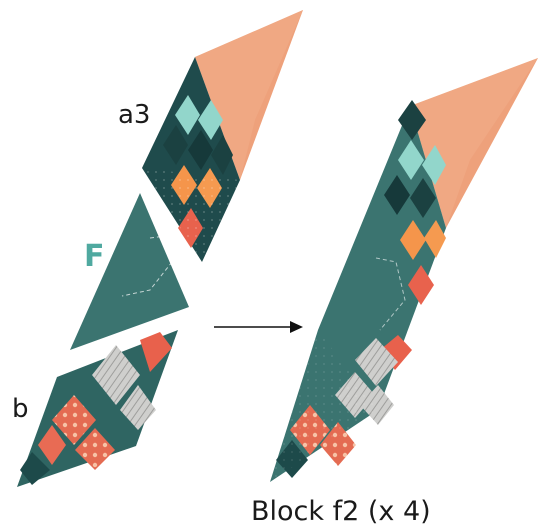 This screenshot has width=548, height=529. Describe the element at coordinates (97, 408) in the screenshot. I see `piece-b` at that location.